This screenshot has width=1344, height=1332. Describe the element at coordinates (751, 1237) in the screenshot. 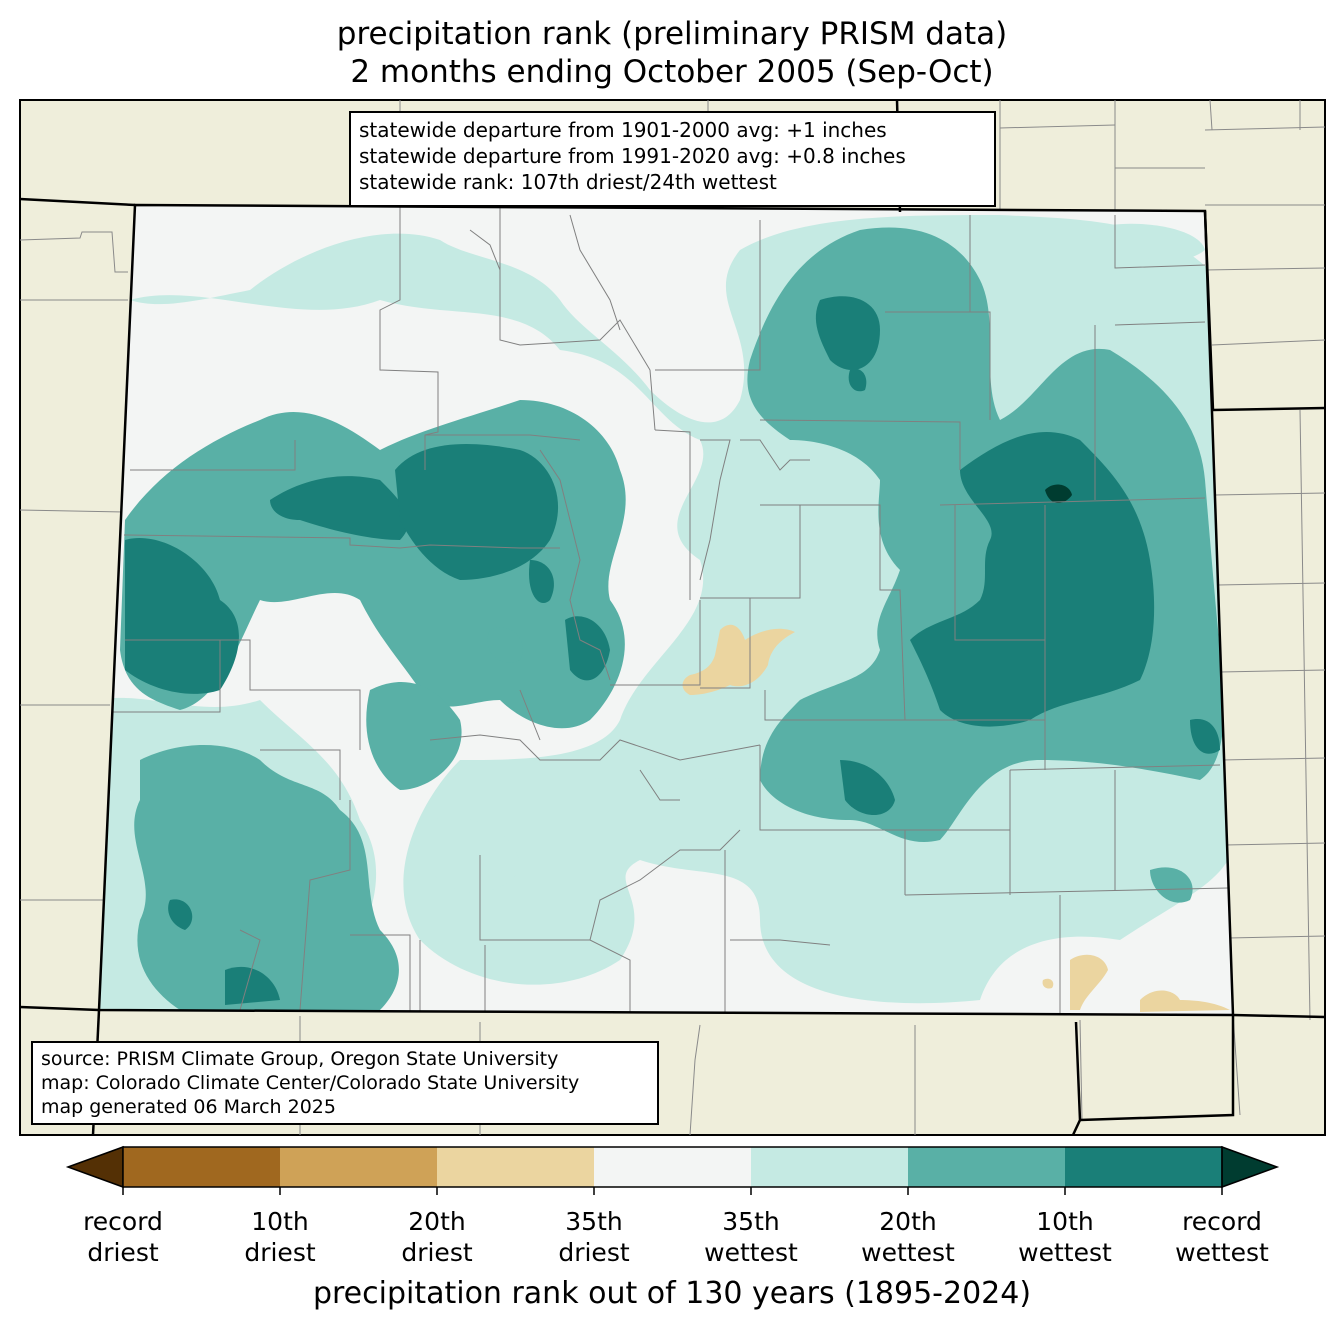

I see `colorbar-tick-label: 35th wettest` at that location.